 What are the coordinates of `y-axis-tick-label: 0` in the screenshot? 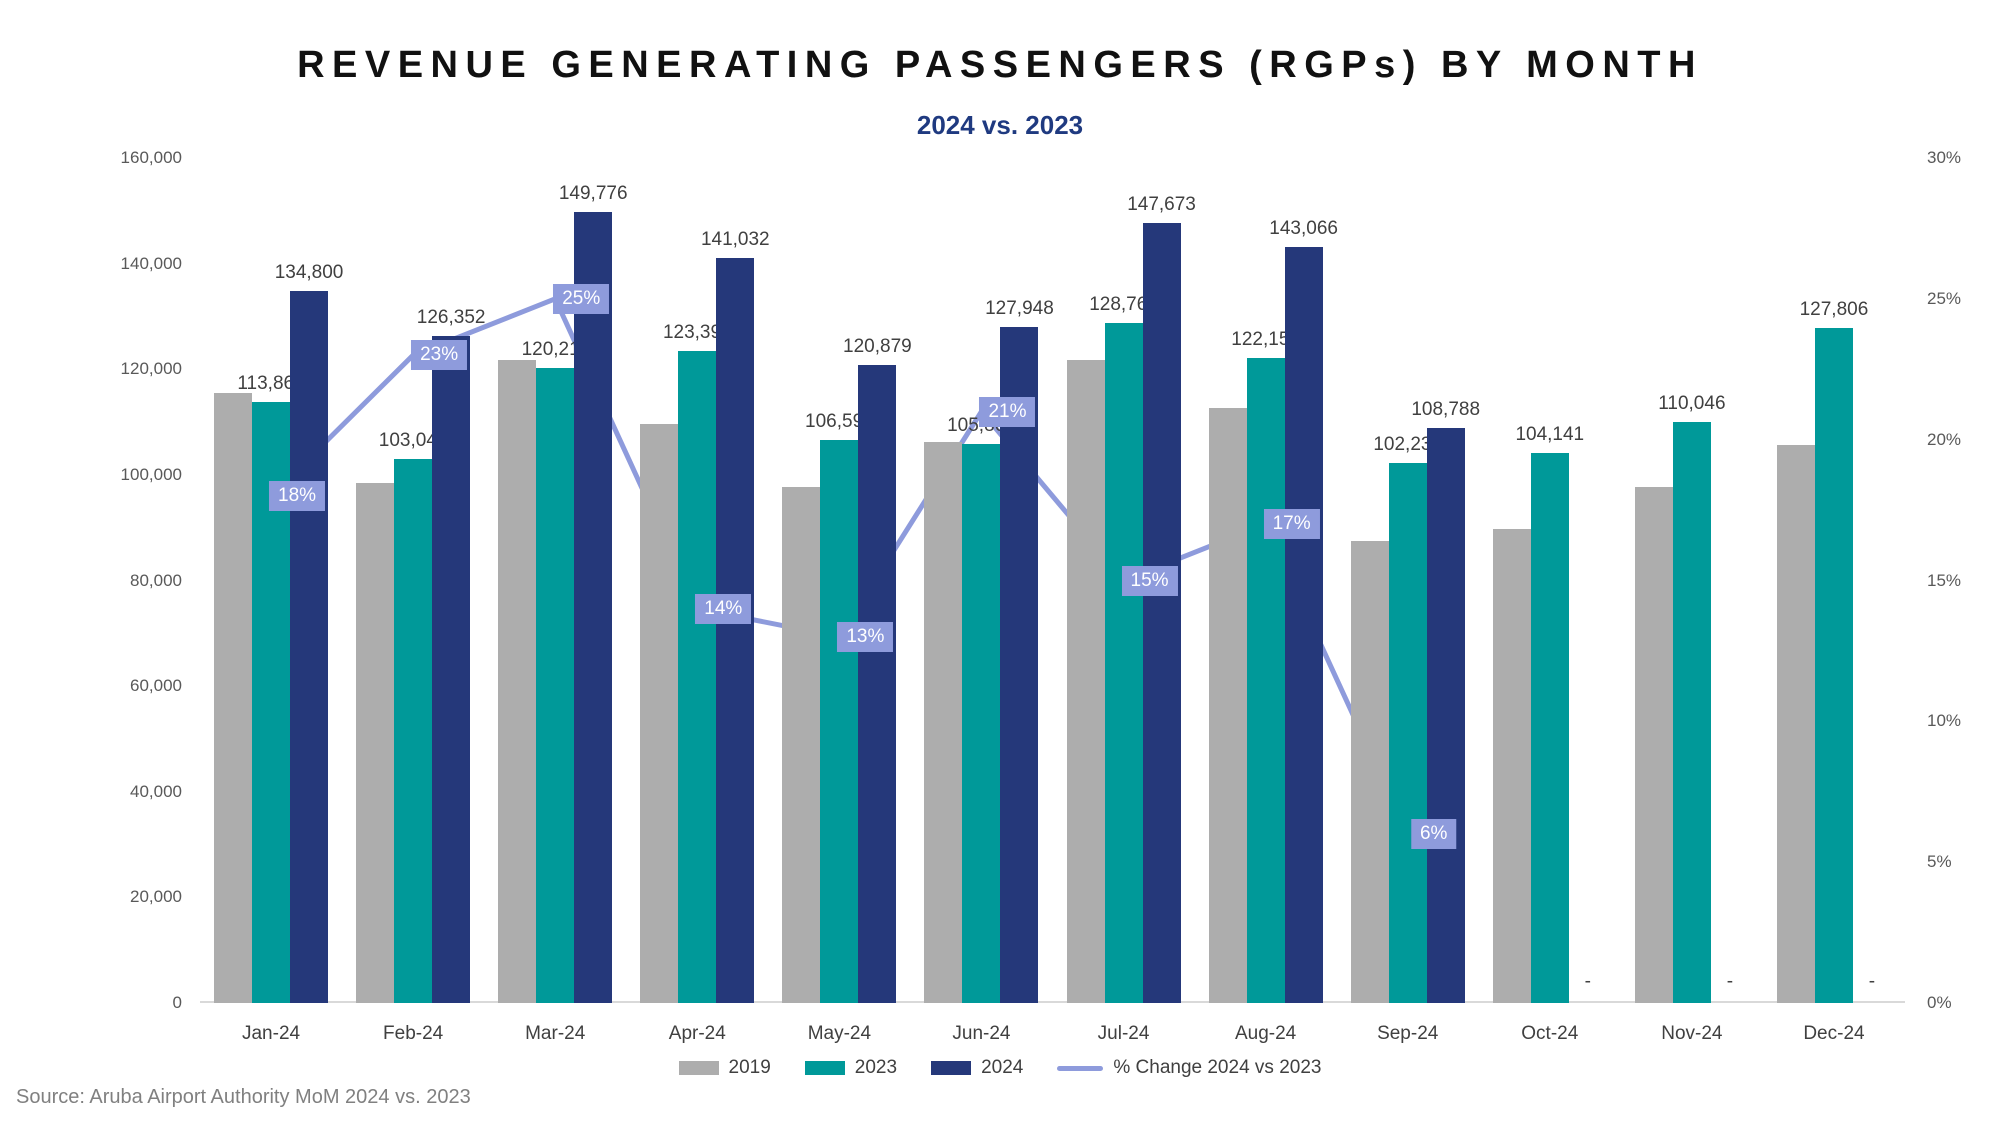 It's located at (177, 1002).